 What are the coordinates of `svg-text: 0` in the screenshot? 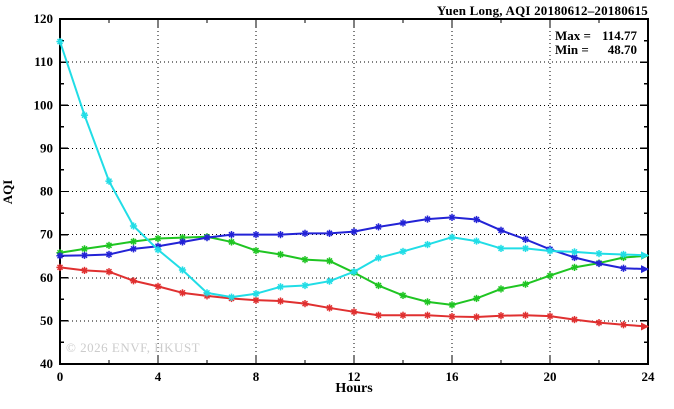 It's located at (60, 376).